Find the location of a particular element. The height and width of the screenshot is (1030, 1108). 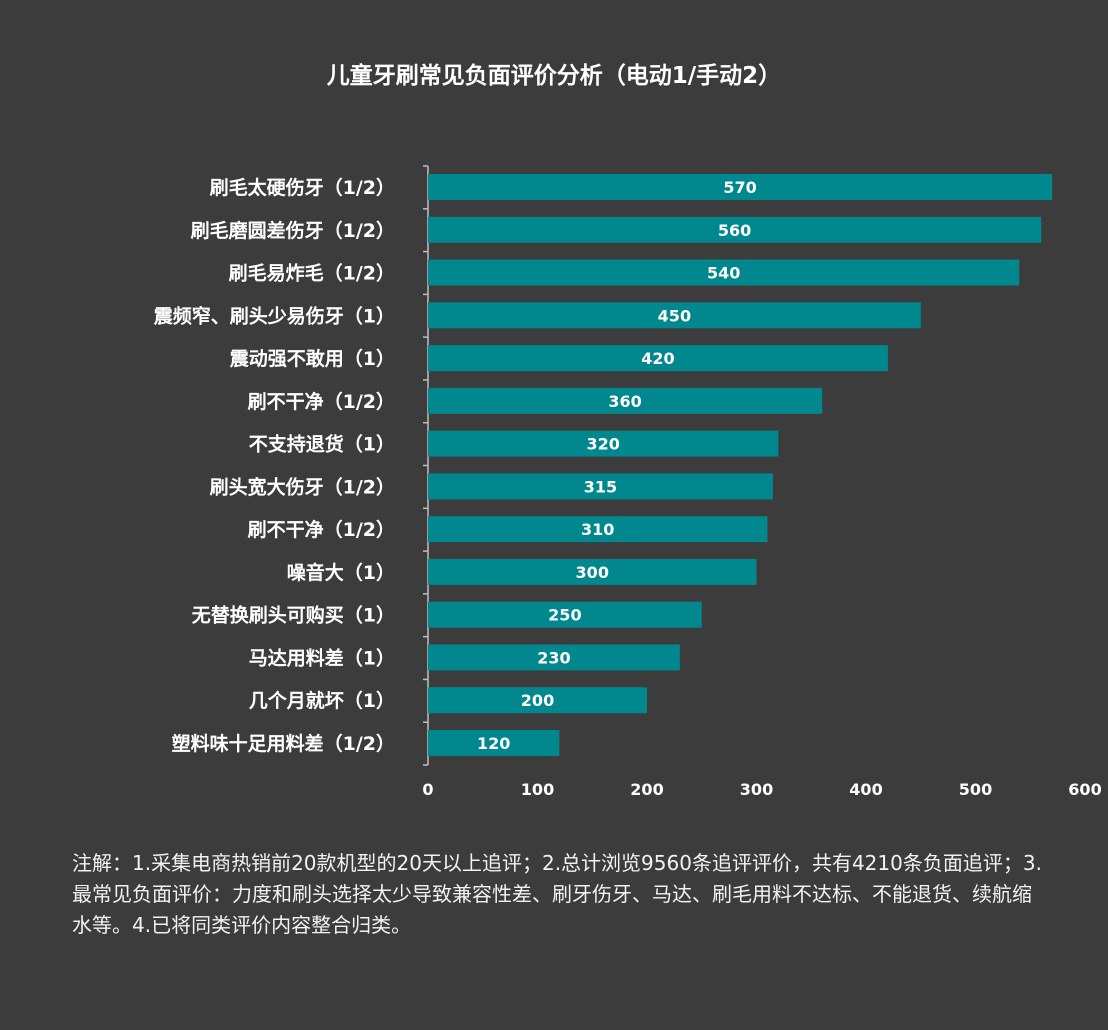

category-label: 刷头宽大伤牙（1/2） is located at coordinates (302, 486).